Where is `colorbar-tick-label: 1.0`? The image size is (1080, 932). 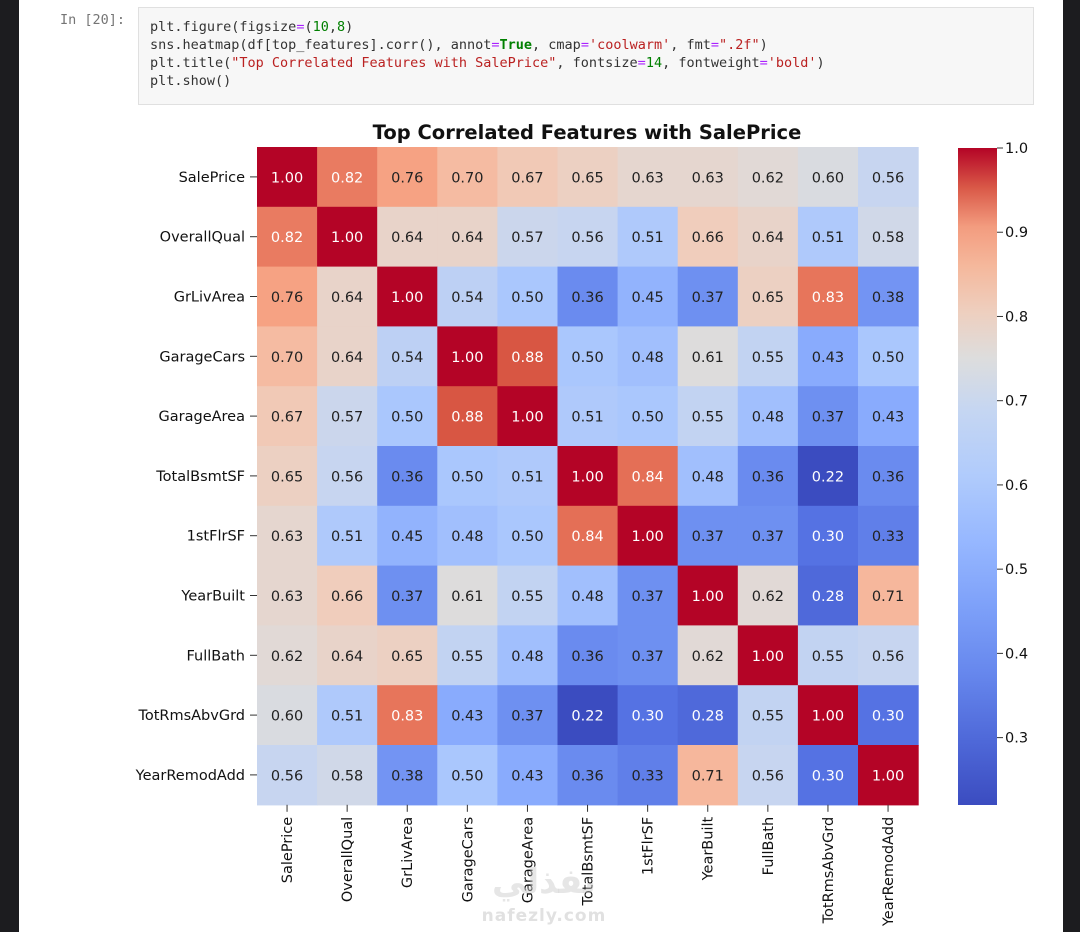
colorbar-tick-label: 1.0 is located at coordinates (1016, 149).